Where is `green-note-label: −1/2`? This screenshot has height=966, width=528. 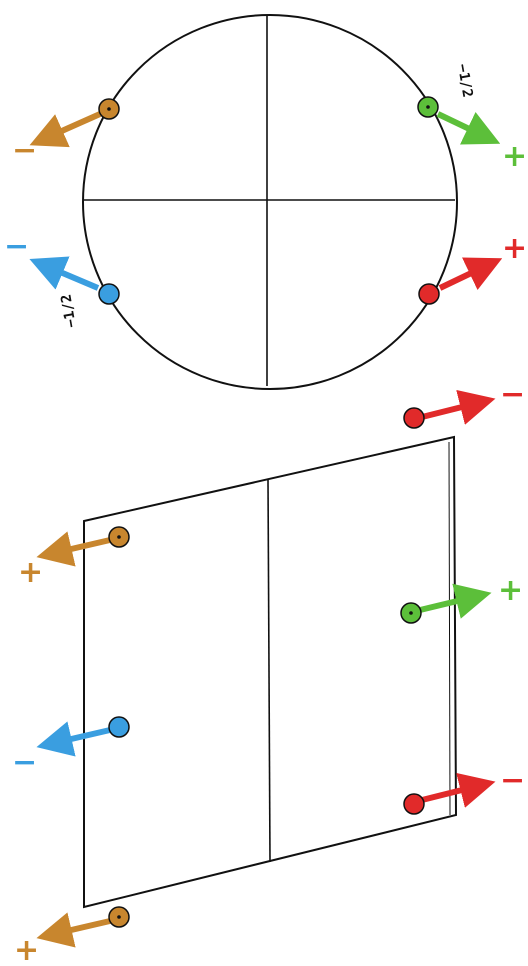
green-note-label: −1/2 is located at coordinates (465, 81).